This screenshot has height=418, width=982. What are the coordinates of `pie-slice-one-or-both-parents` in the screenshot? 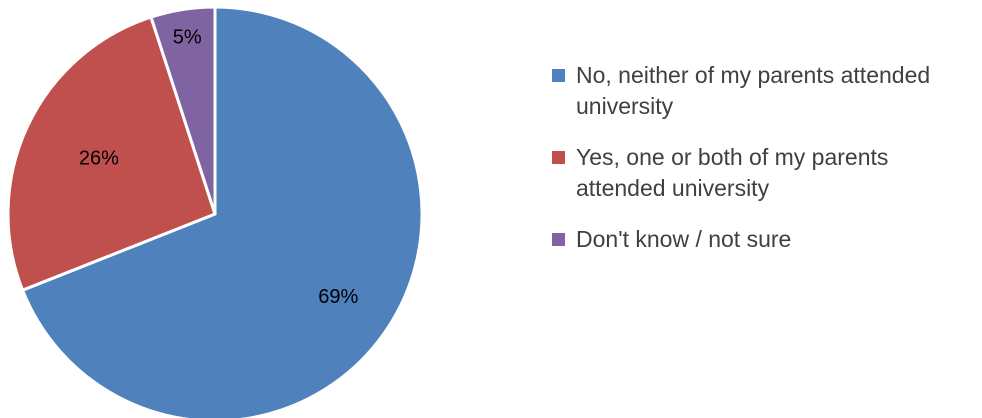 It's located at (111, 153).